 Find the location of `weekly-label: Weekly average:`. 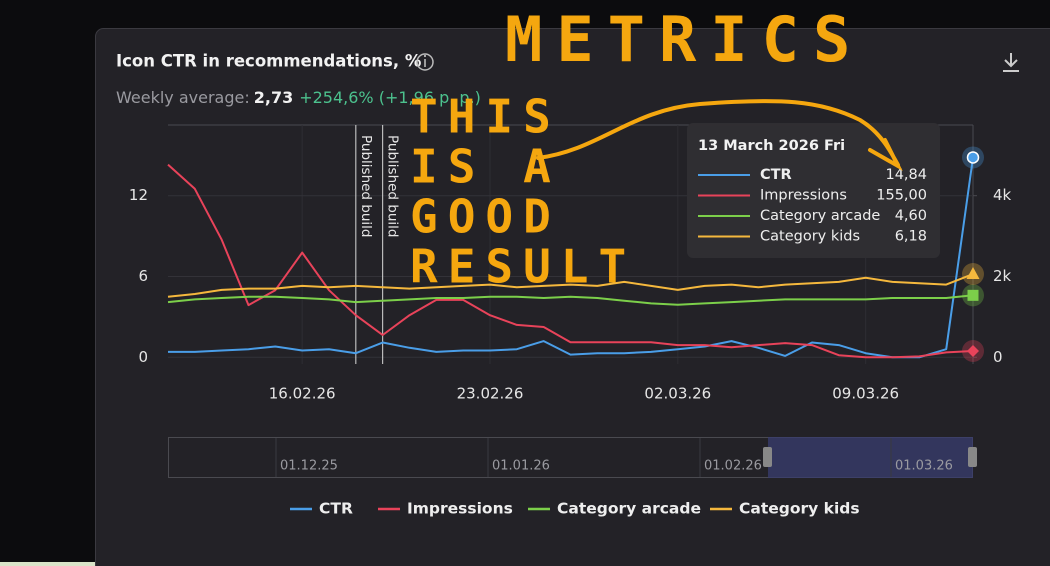

weekly-label: Weekly average: is located at coordinates (183, 97).